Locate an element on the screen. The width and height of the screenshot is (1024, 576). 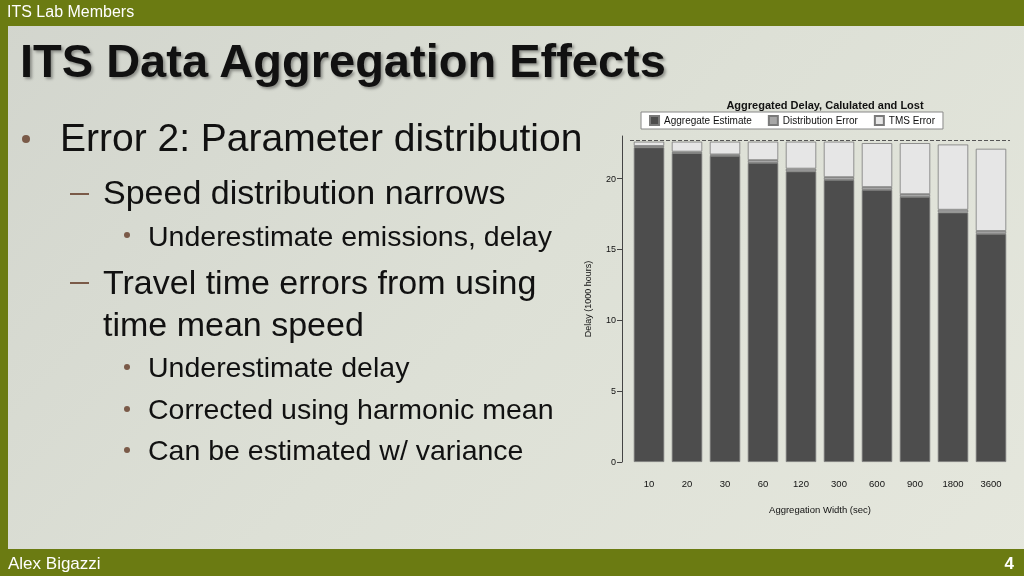
x-tick-label: 20 is located at coordinates (687, 483).